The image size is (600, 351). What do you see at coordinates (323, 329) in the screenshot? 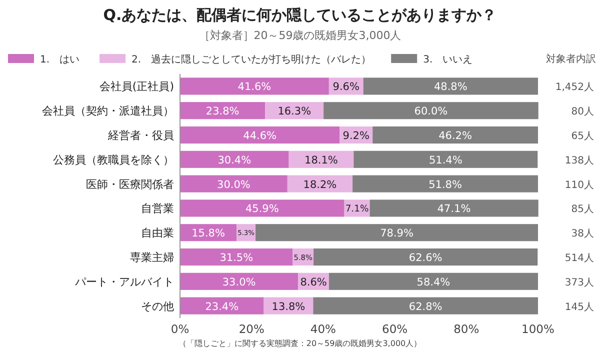
I see `x-tick-label: 40%` at bounding box center [323, 329].